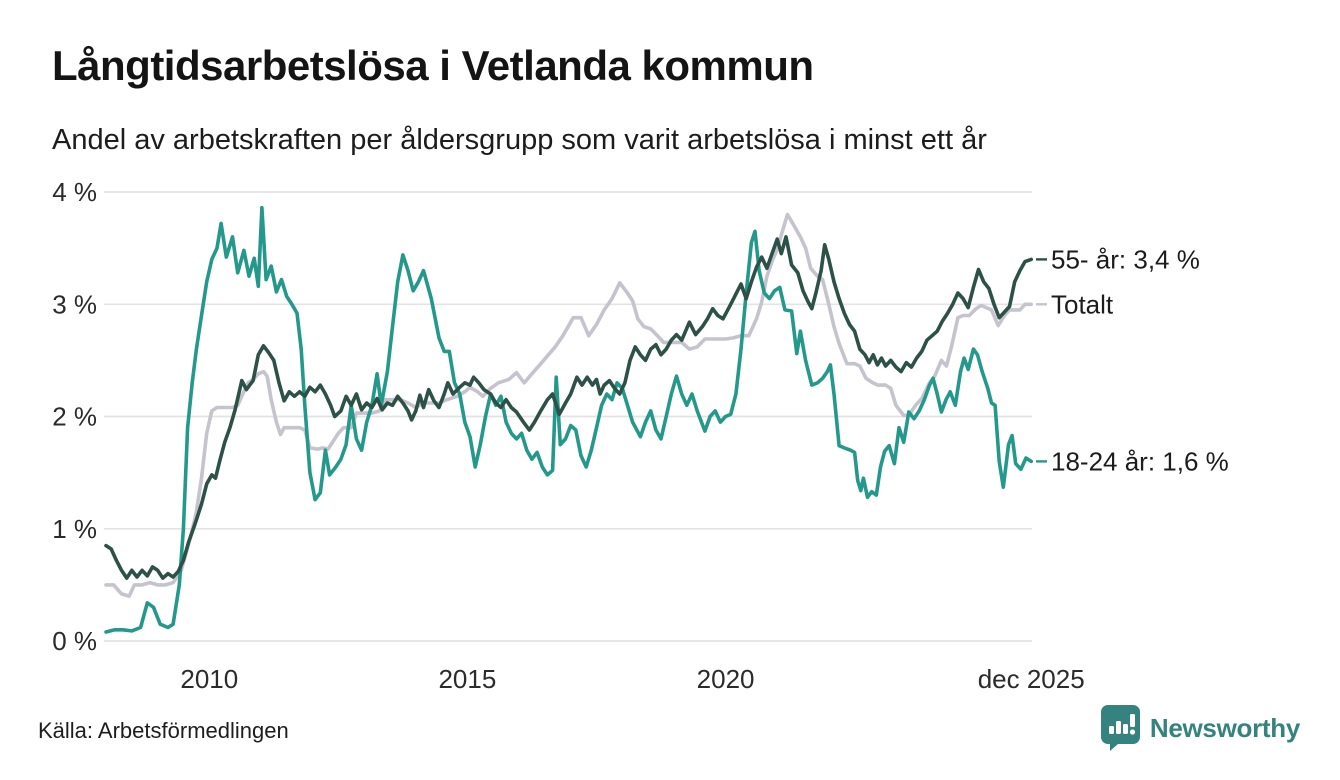  What do you see at coordinates (1140, 461) in the screenshot?
I see `series-end-label: 18-24 år: 1,6 %` at bounding box center [1140, 461].